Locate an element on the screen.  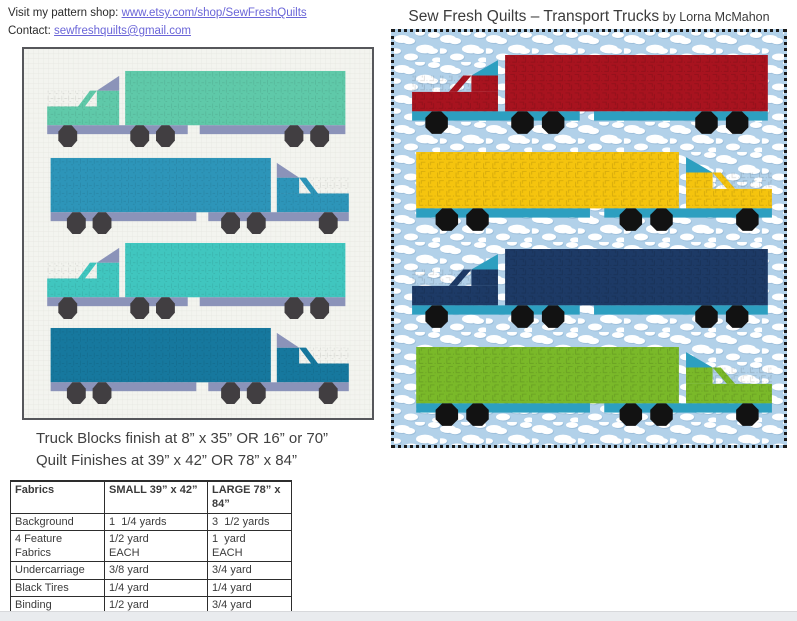
page-title-byline: by Lorna McMahon is located at coordinates (714, 17).